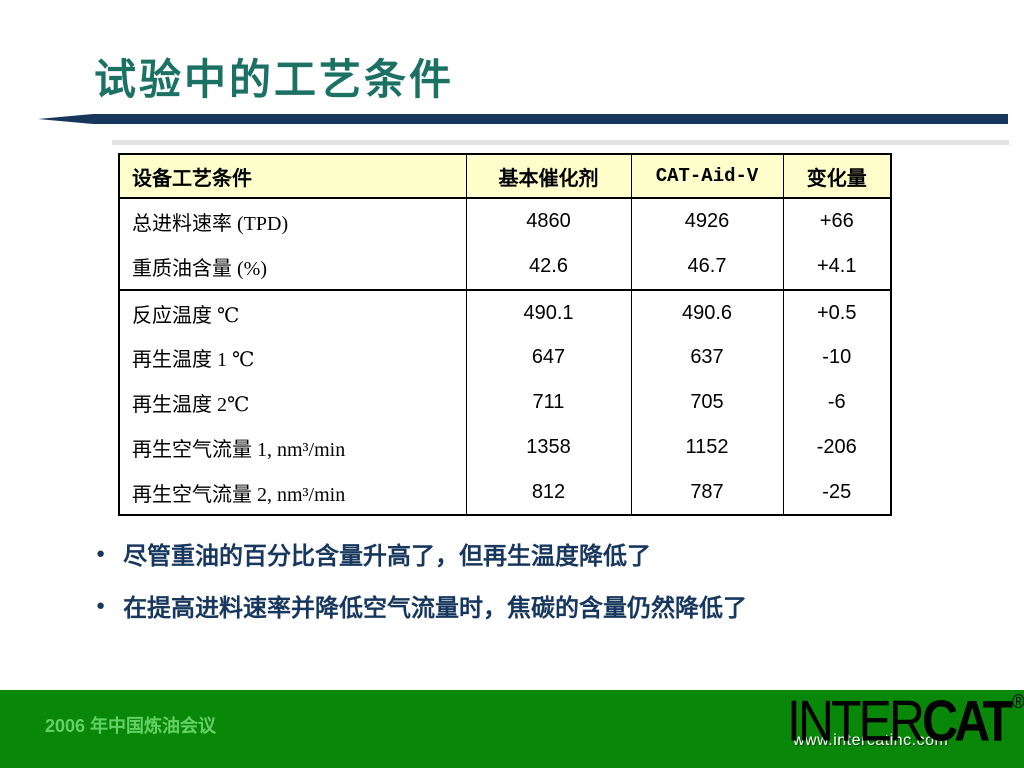 The height and width of the screenshot is (768, 1024). Describe the element at coordinates (707, 312) in the screenshot. I see `cat-aid-value: 490.6` at that location.